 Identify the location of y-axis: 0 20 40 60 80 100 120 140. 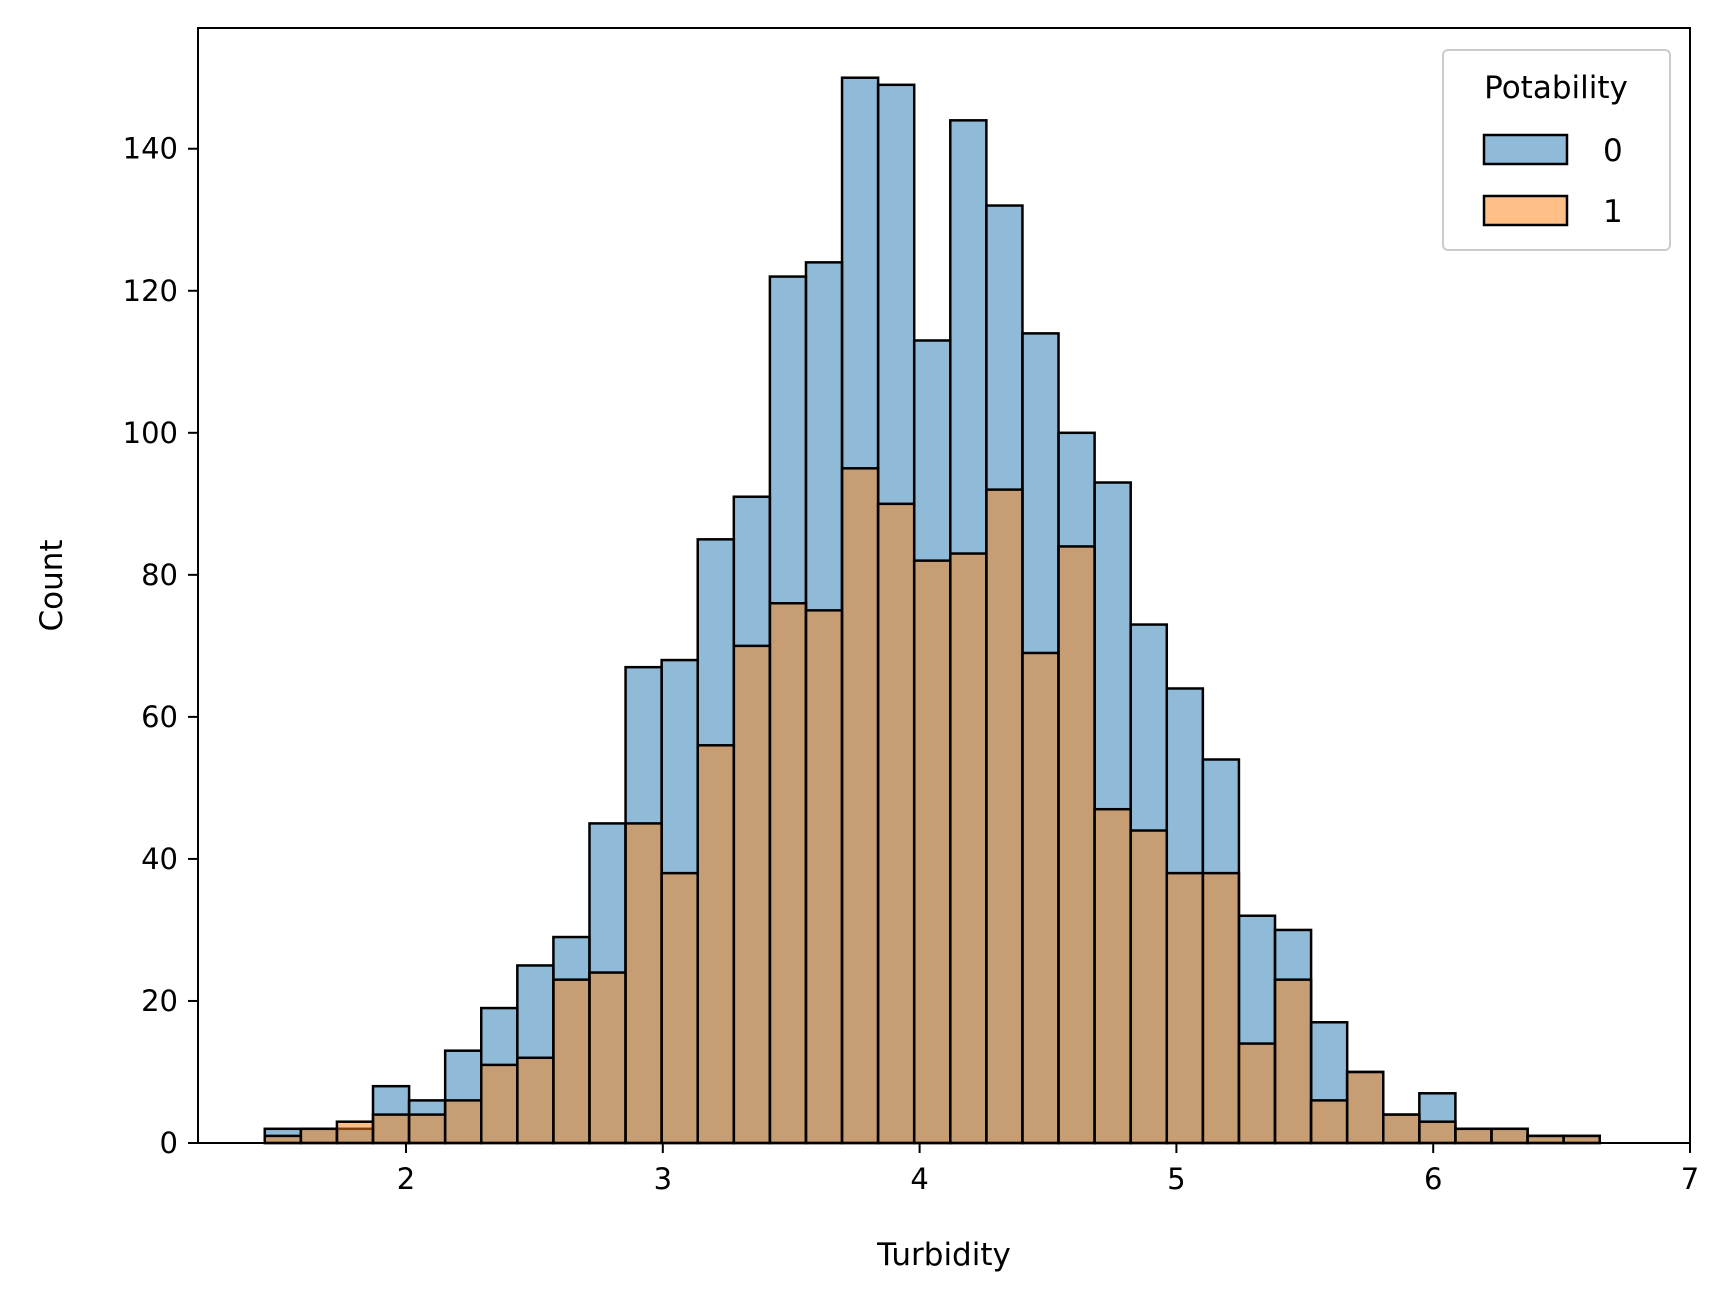
(160, 646).